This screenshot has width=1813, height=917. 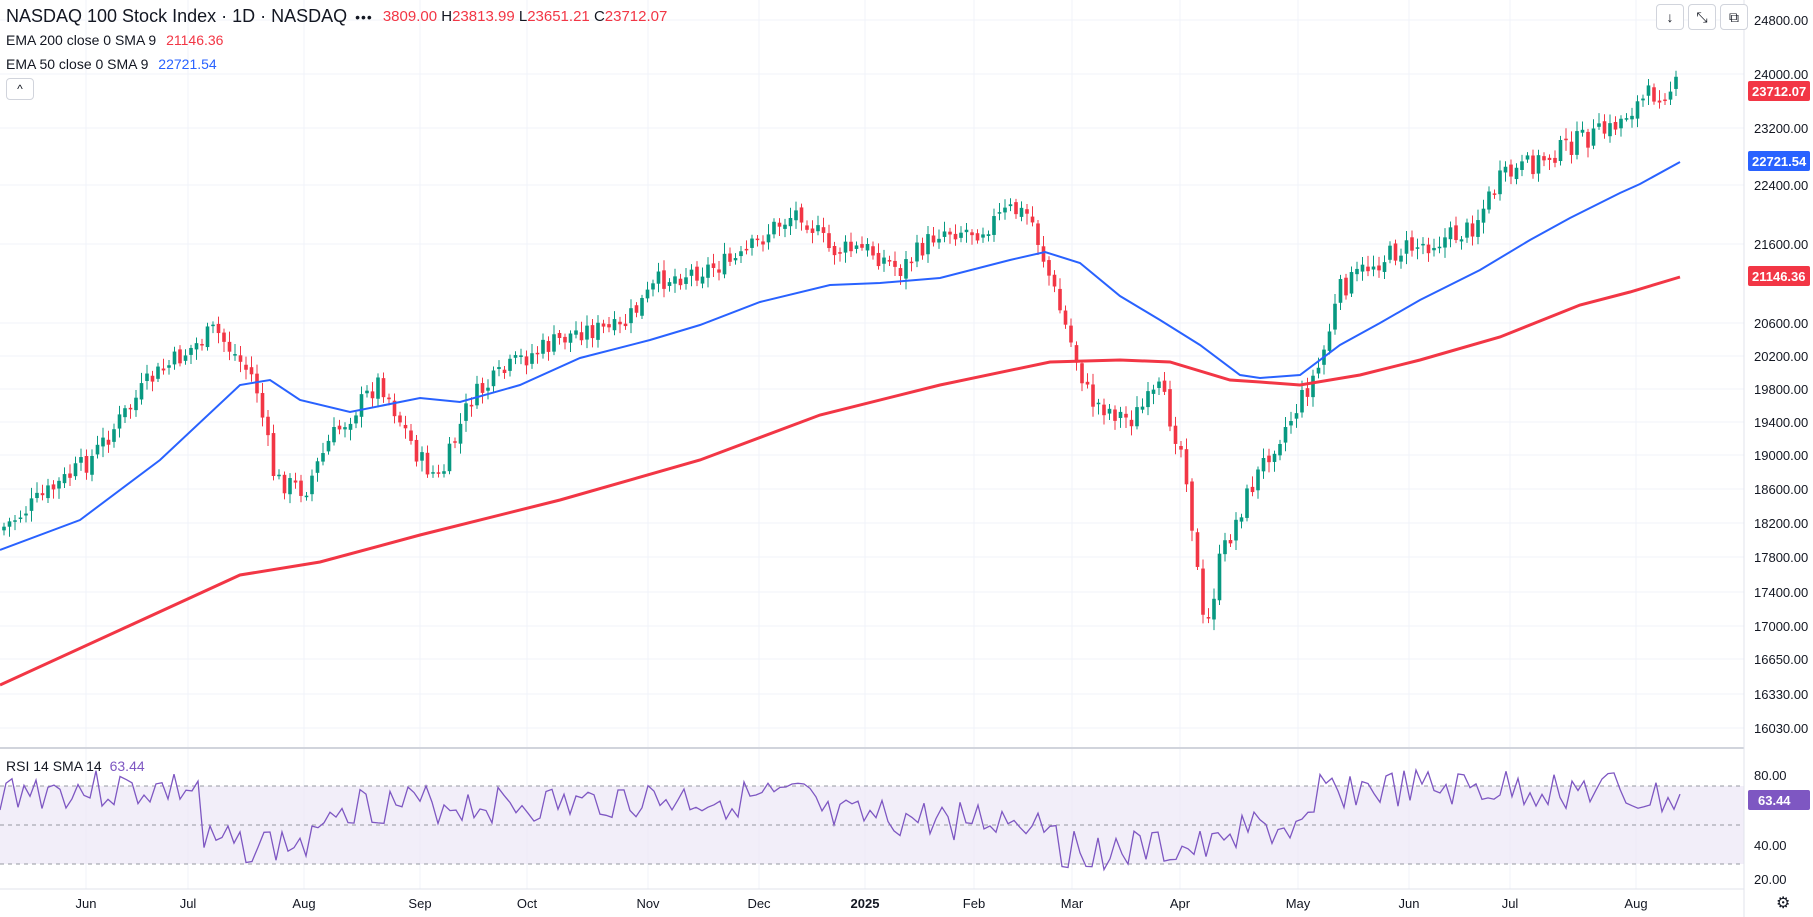 What do you see at coordinates (20, 89) in the screenshot?
I see `chevron-up-icon: ^` at bounding box center [20, 89].